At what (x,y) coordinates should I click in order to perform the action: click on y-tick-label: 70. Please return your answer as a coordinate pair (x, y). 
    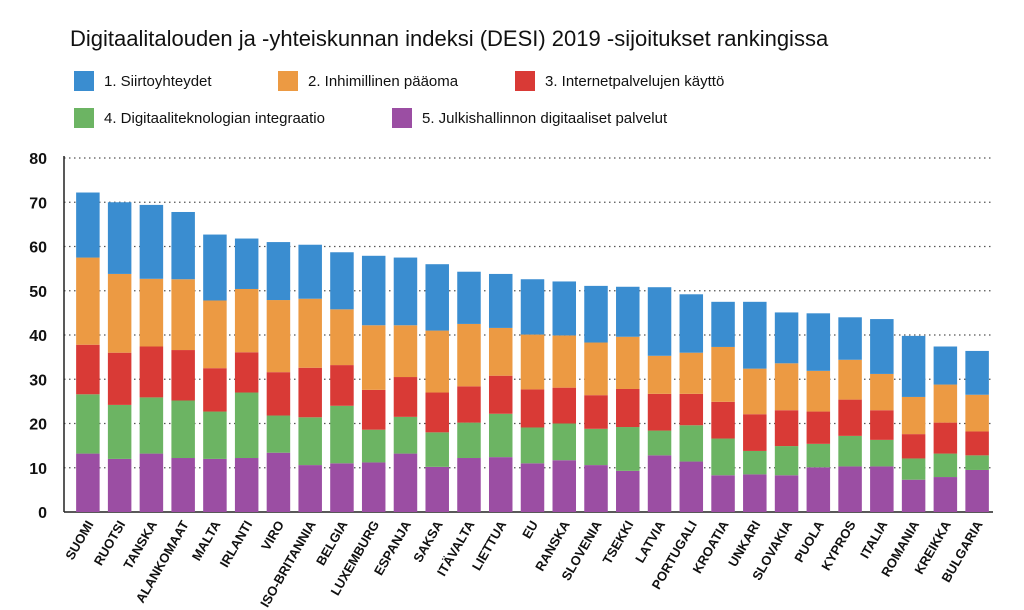
    Looking at the image, I should click on (38, 203).